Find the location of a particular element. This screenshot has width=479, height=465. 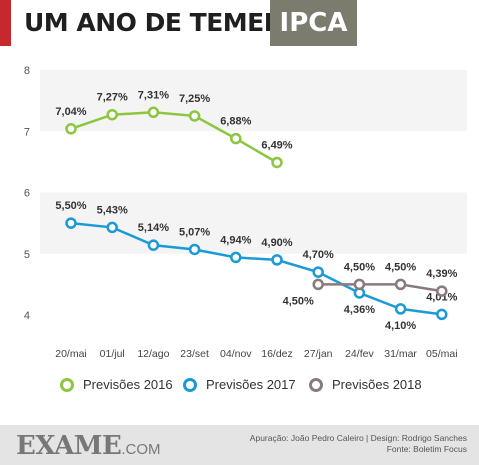

legend-item-1: Previsões 2016 is located at coordinates (116, 384).